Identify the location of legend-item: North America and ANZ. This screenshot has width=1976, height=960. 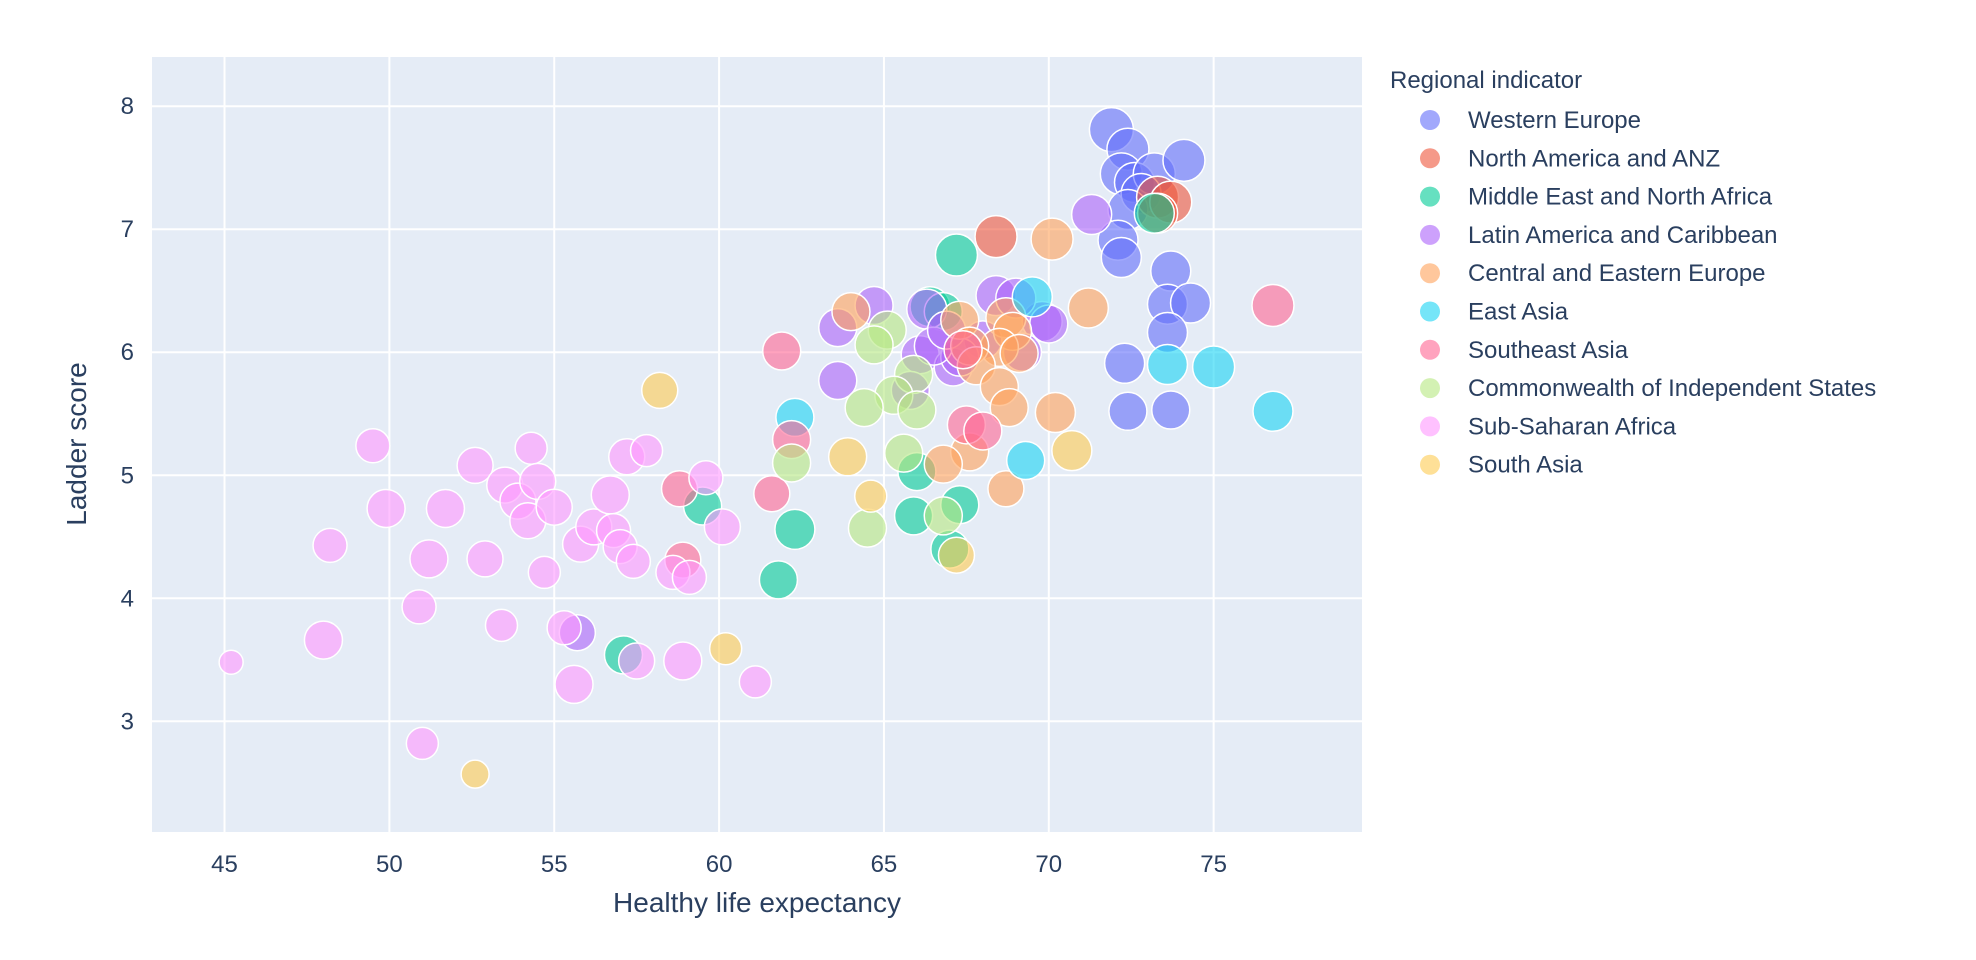
(1570, 158).